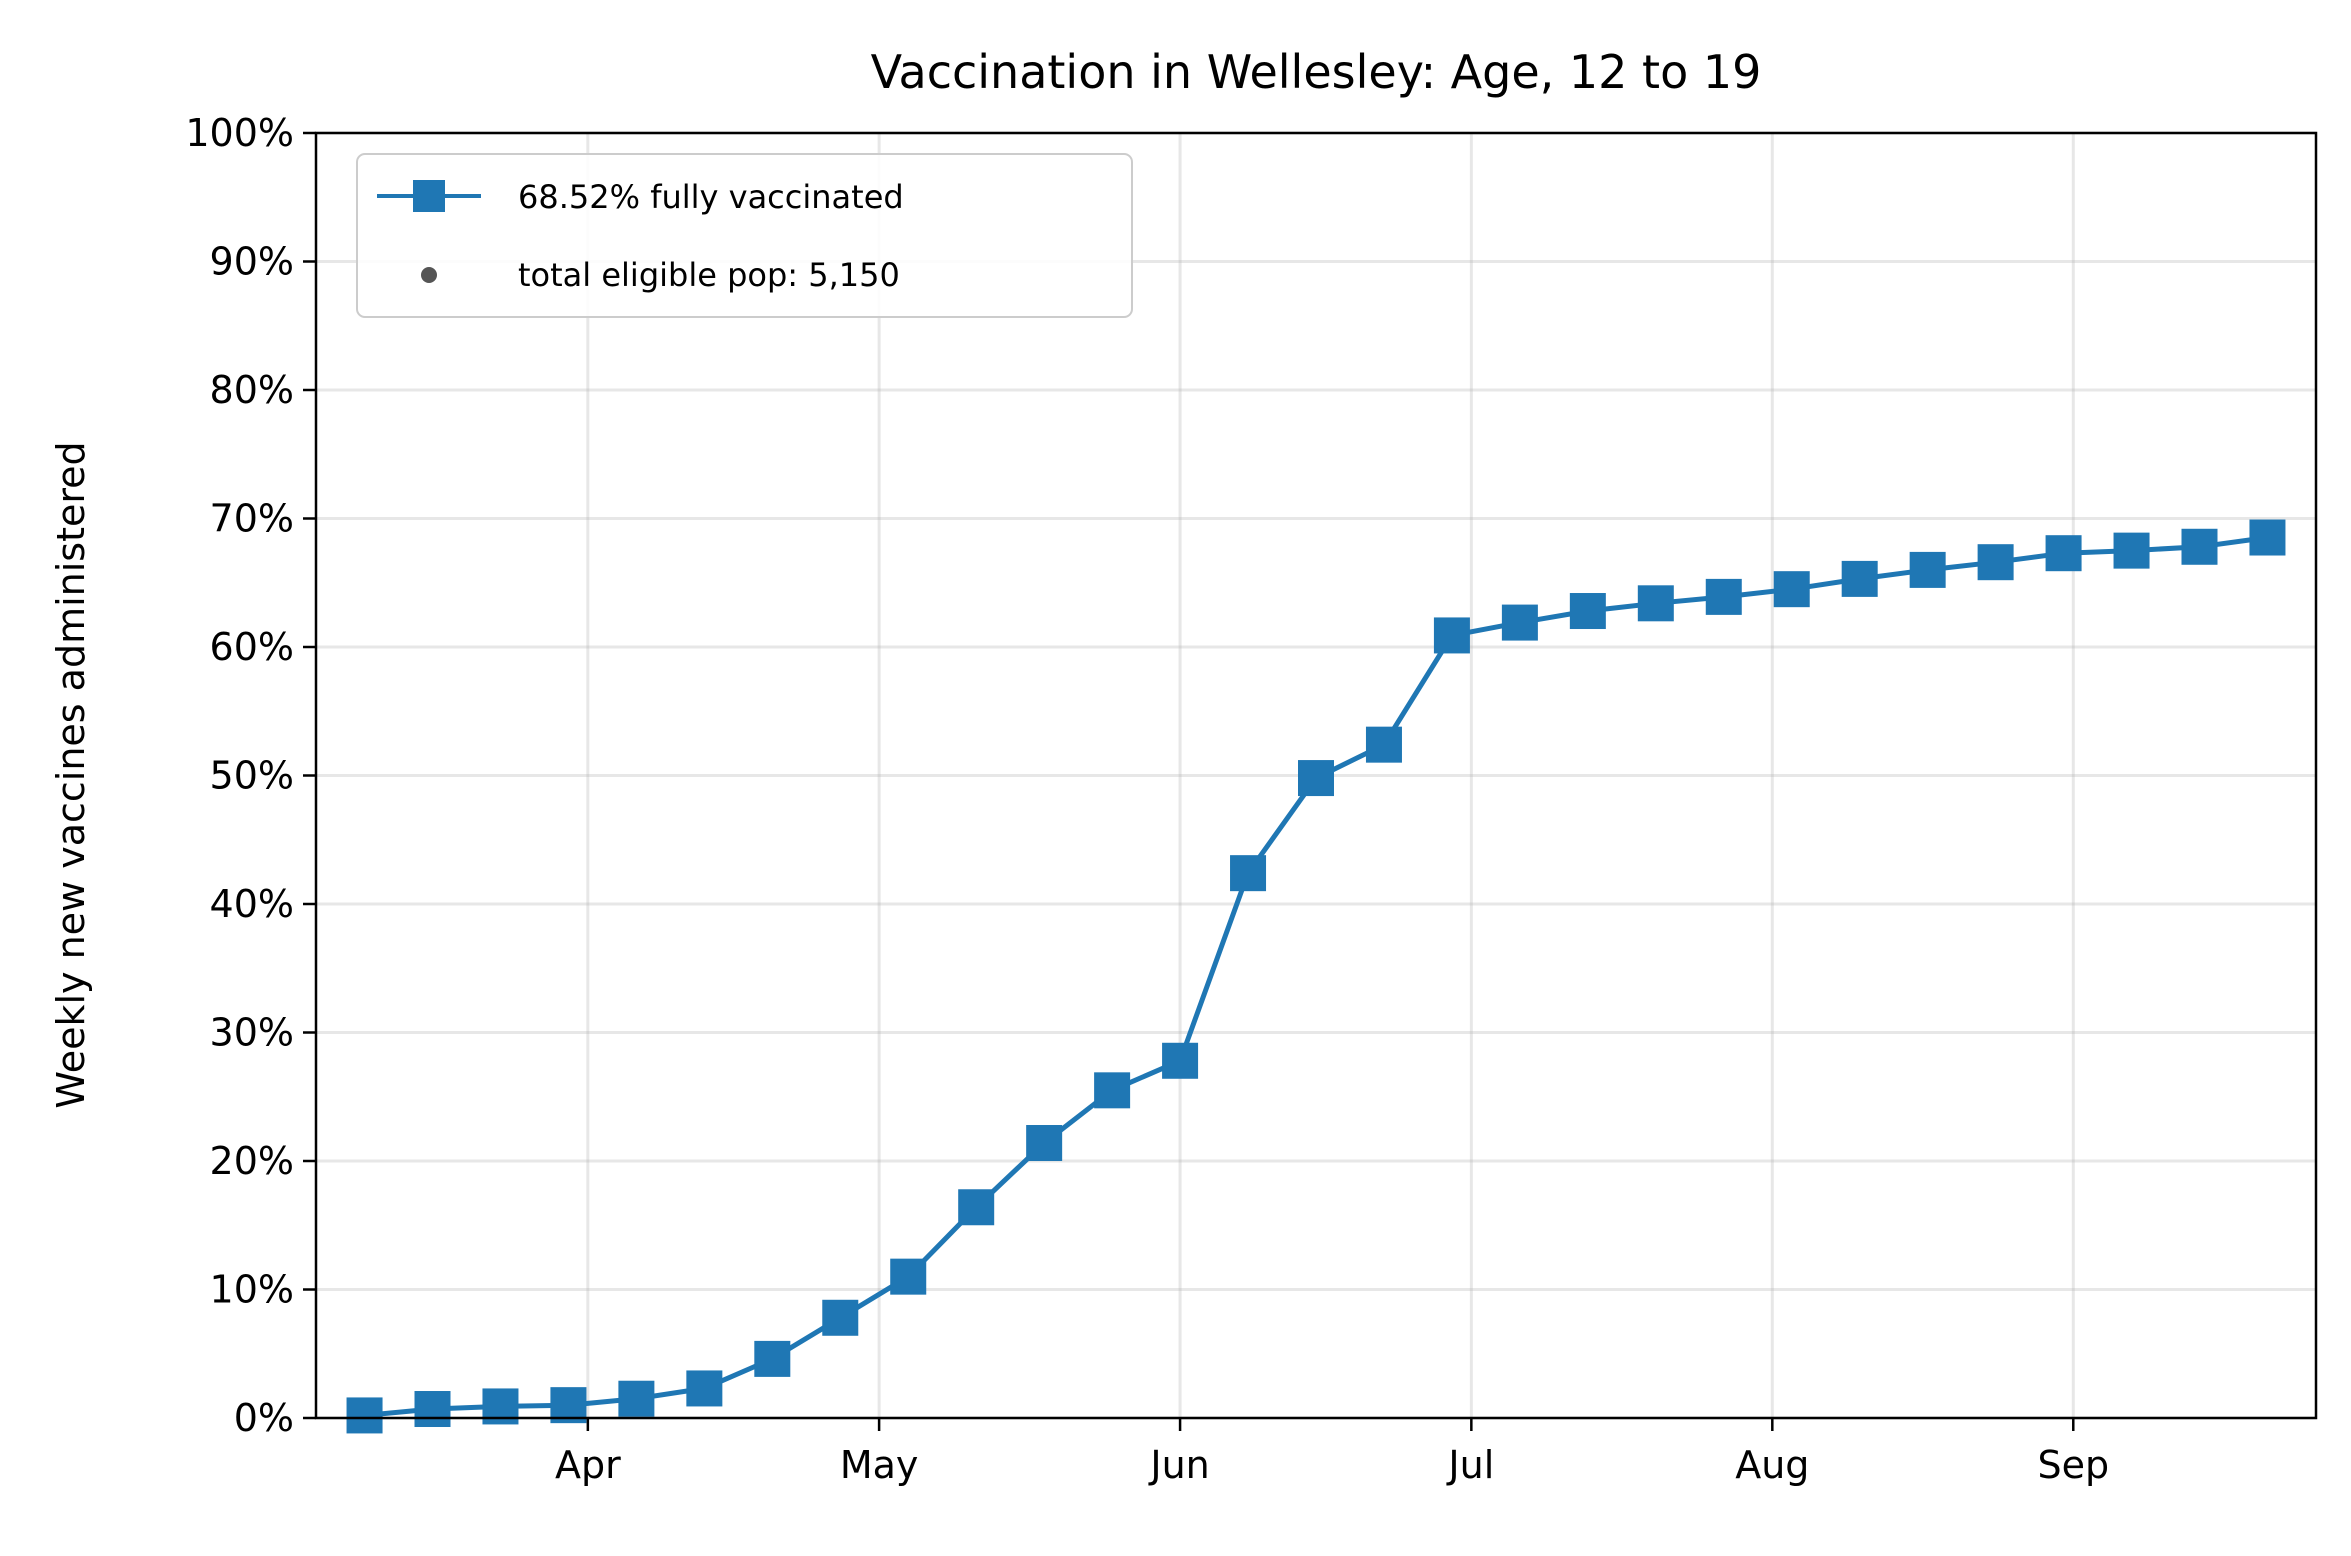 Image resolution: width=2351 pixels, height=1556 pixels. What do you see at coordinates (239, 133) in the screenshot?
I see `y-tick-label: 100%` at bounding box center [239, 133].